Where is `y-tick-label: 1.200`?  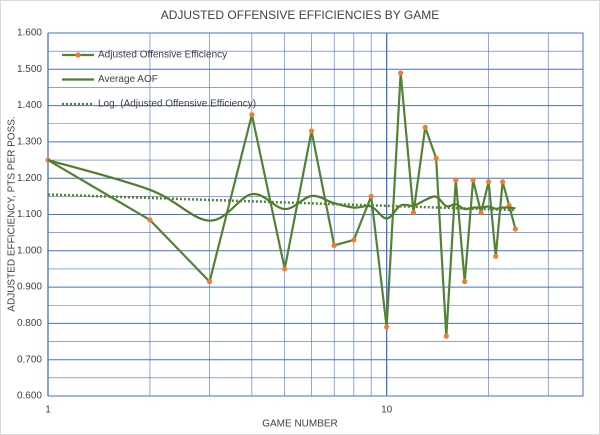
y-tick-label: 1.200 is located at coordinates (29, 178).